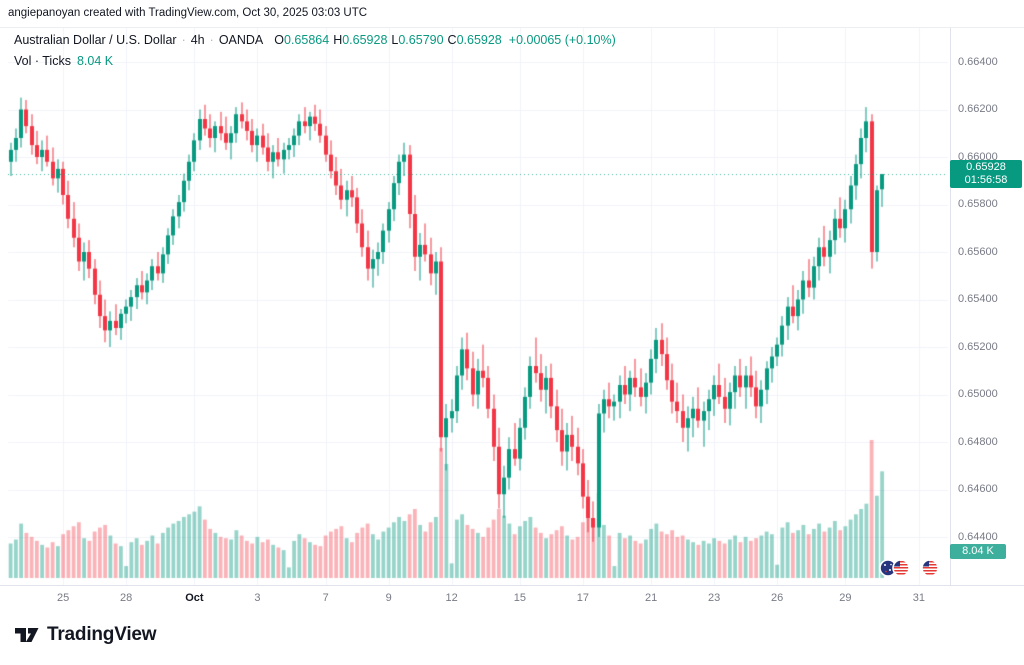 Image resolution: width=1024 pixels, height=665 pixels. Describe the element at coordinates (421, 40) in the screenshot. I see `low-value: 0.65790` at that location.